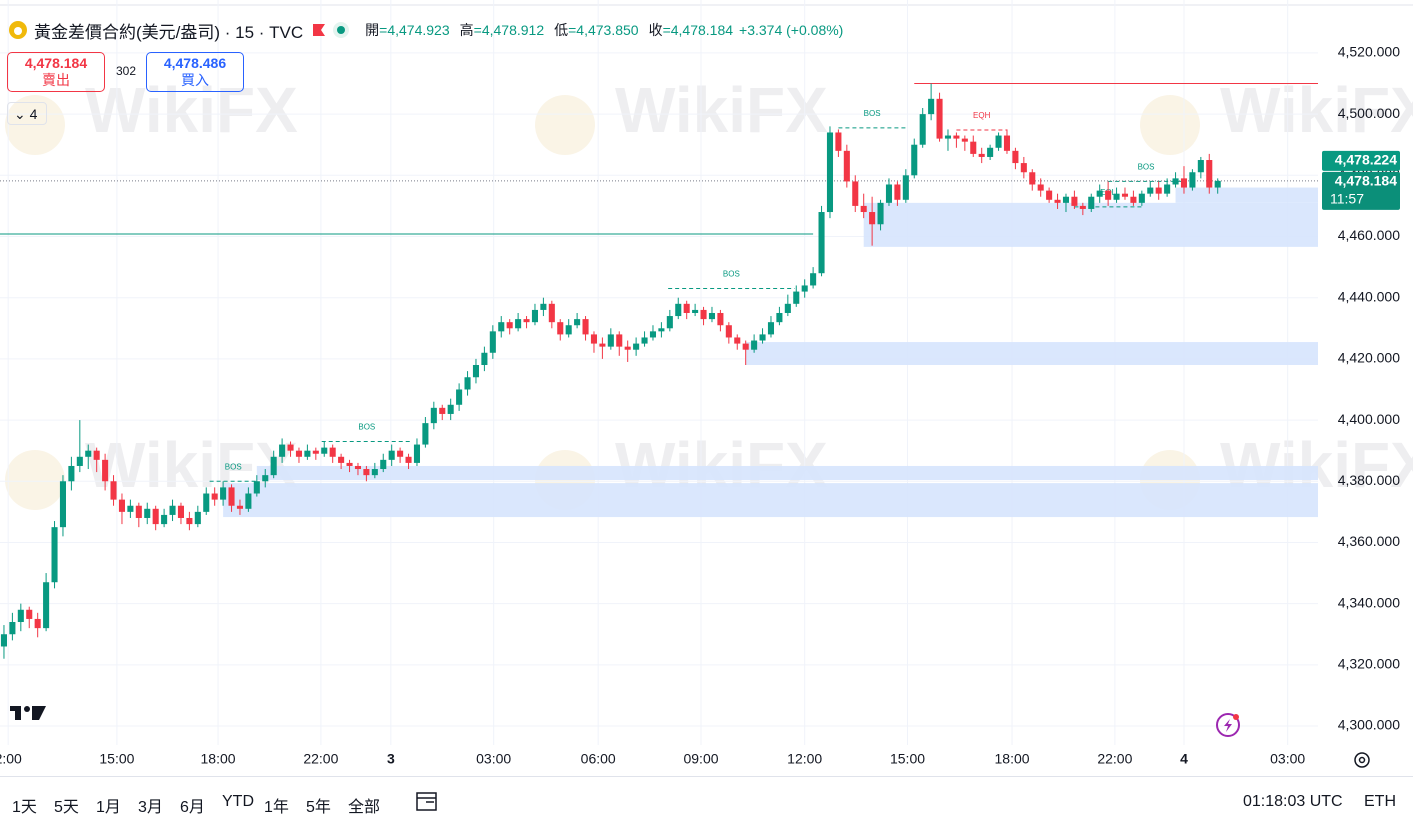 This screenshot has height=824, width=1413. What do you see at coordinates (1369, 725) in the screenshot?
I see `y-tick-label: 4,300.000` at bounding box center [1369, 725].